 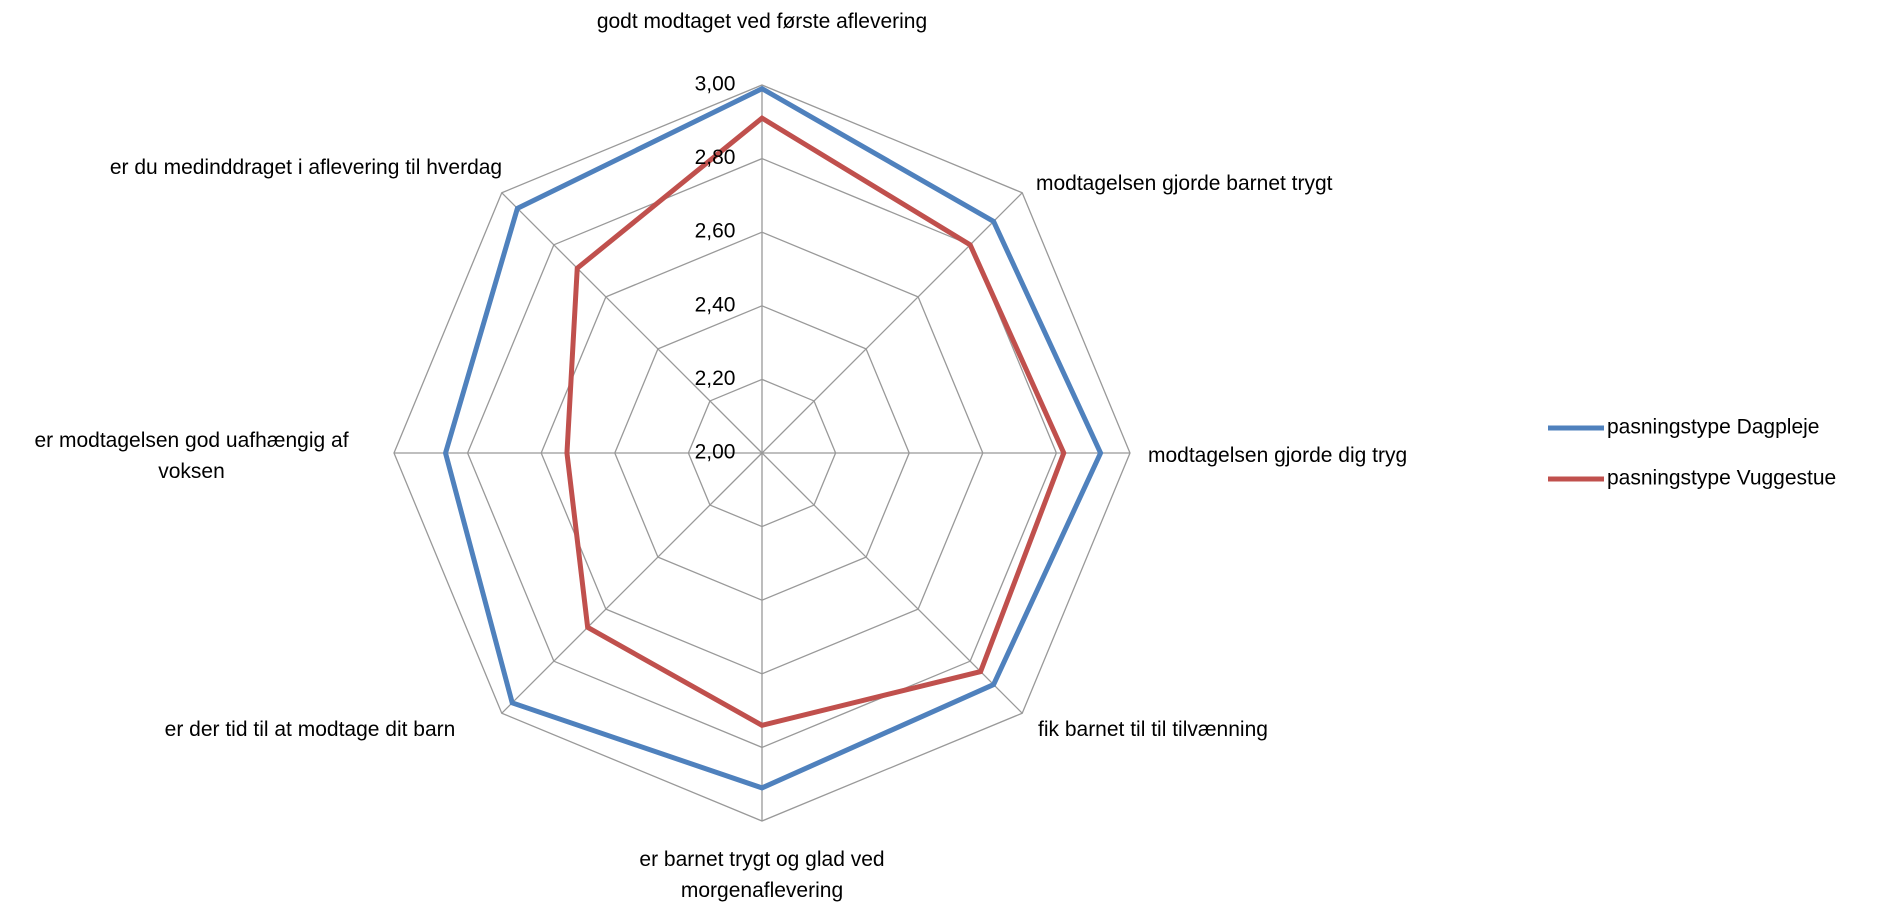 I want to click on tick-label: 2,20, so click(x=715, y=378).